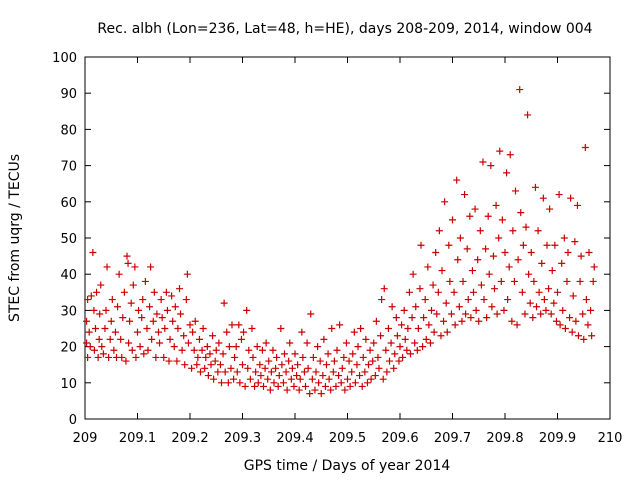 This screenshot has width=640, height=480. Describe the element at coordinates (347, 438) in the screenshot. I see `x-tick-label: 209.5` at that location.